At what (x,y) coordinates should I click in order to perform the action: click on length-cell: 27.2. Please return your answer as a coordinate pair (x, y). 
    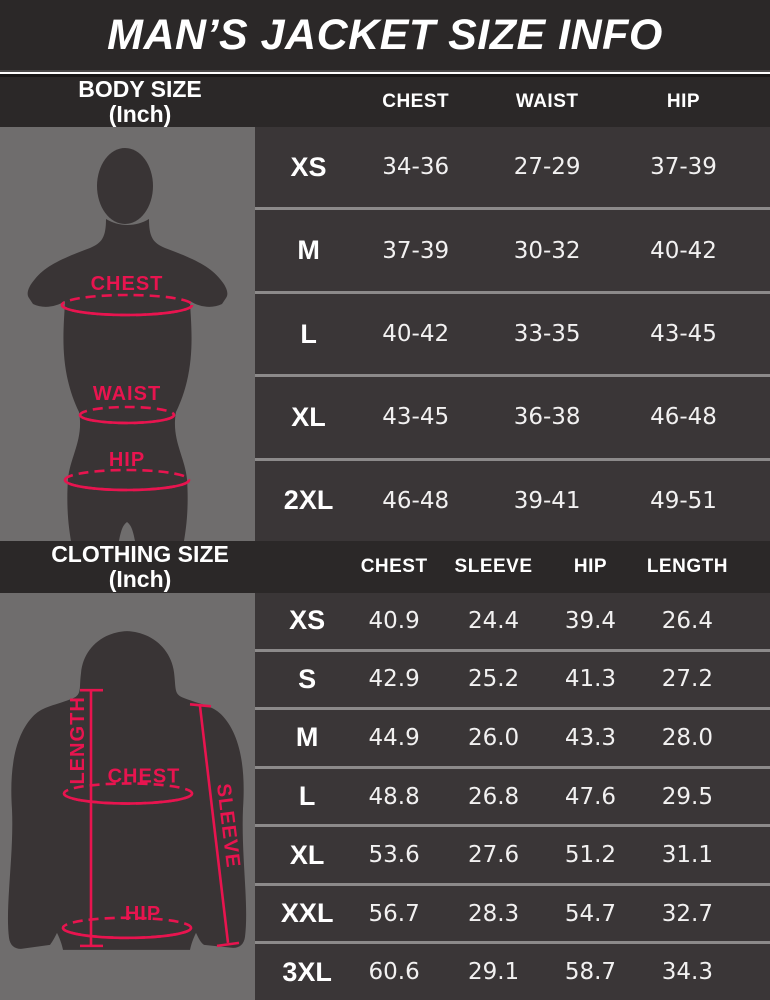
    Looking at the image, I should click on (687, 679).